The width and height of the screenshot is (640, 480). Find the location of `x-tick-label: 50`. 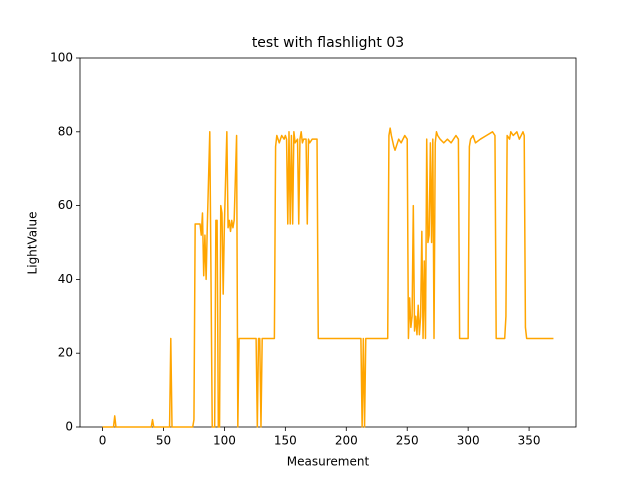

x-tick-label: 50 is located at coordinates (163, 441).